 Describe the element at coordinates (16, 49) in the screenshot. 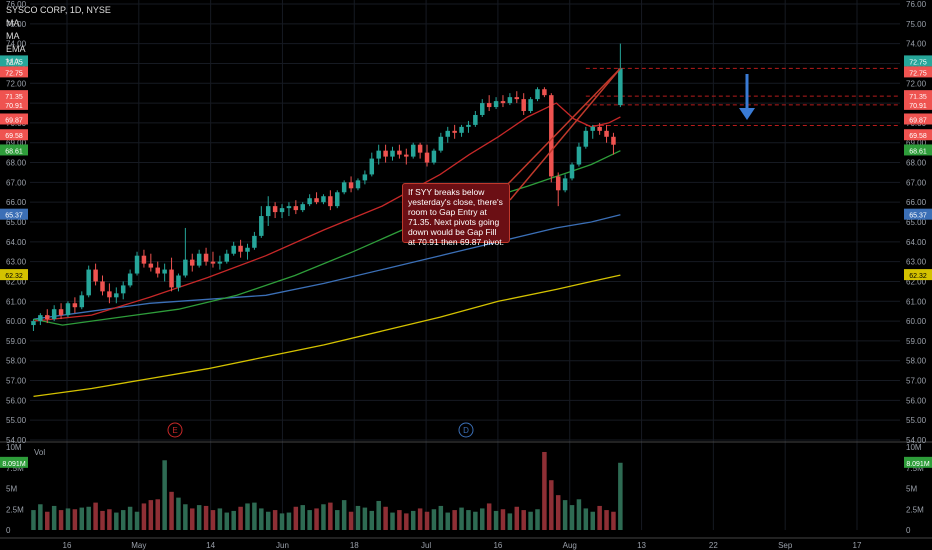

I see `indicator-ema: EMA` at that location.